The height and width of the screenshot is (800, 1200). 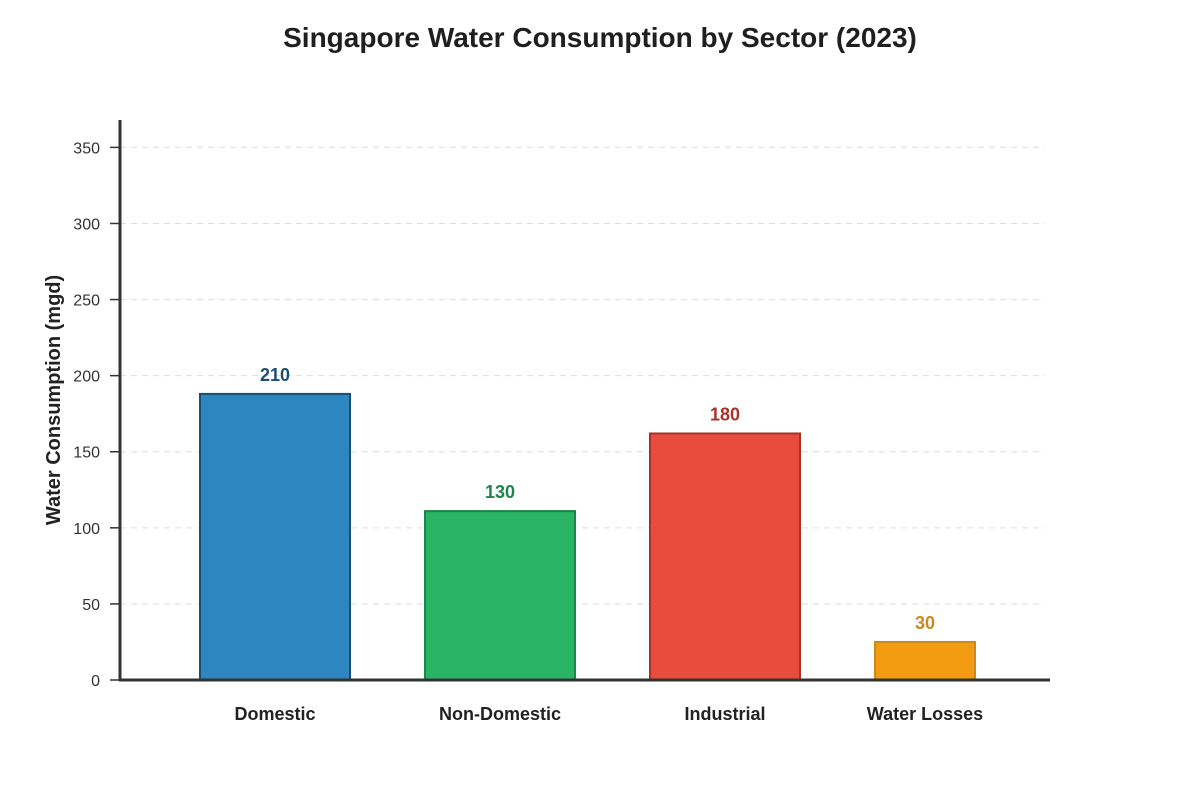 What do you see at coordinates (275, 536) in the screenshot?
I see `bar-domestic` at bounding box center [275, 536].